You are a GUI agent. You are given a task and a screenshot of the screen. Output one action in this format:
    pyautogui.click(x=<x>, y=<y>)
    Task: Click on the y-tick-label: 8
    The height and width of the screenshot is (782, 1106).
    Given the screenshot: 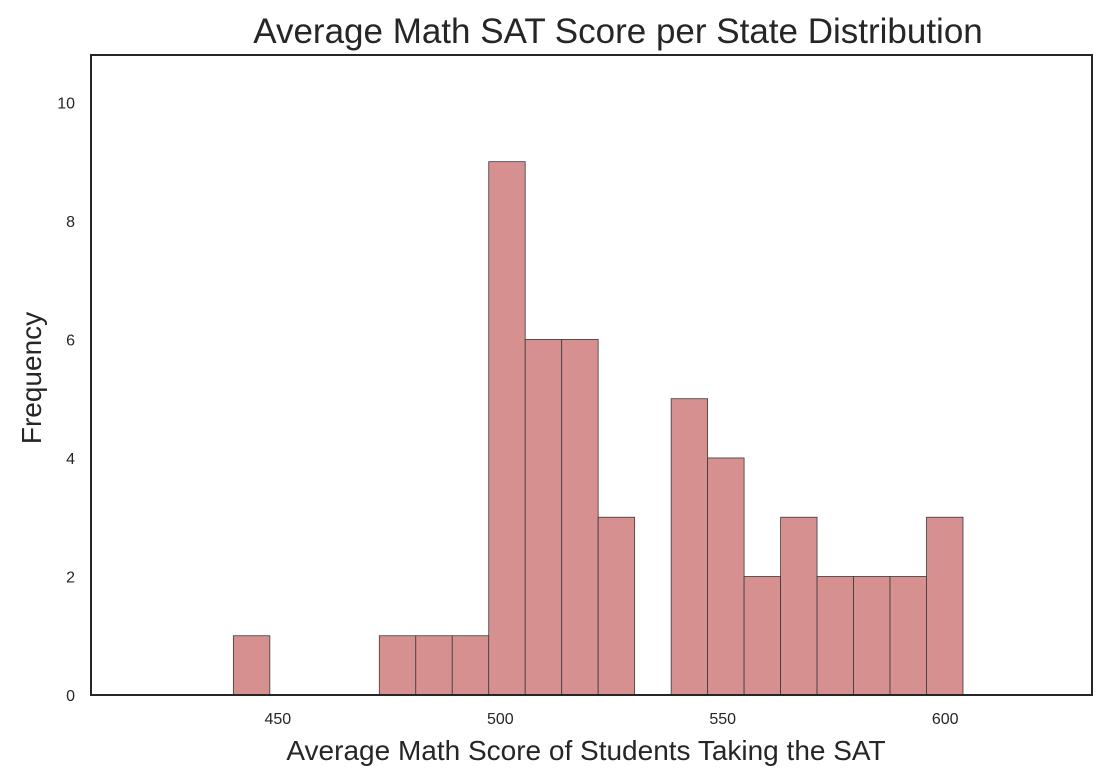 What is the action you would take?
    pyautogui.click(x=70, y=222)
    